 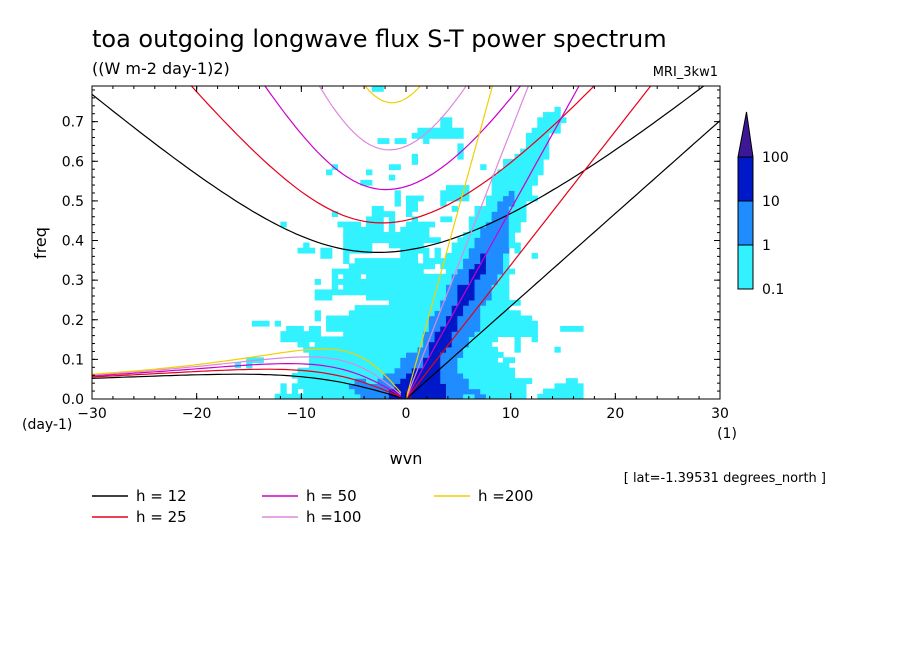 I want to click on y-axis-label: freq, so click(x=40, y=243).